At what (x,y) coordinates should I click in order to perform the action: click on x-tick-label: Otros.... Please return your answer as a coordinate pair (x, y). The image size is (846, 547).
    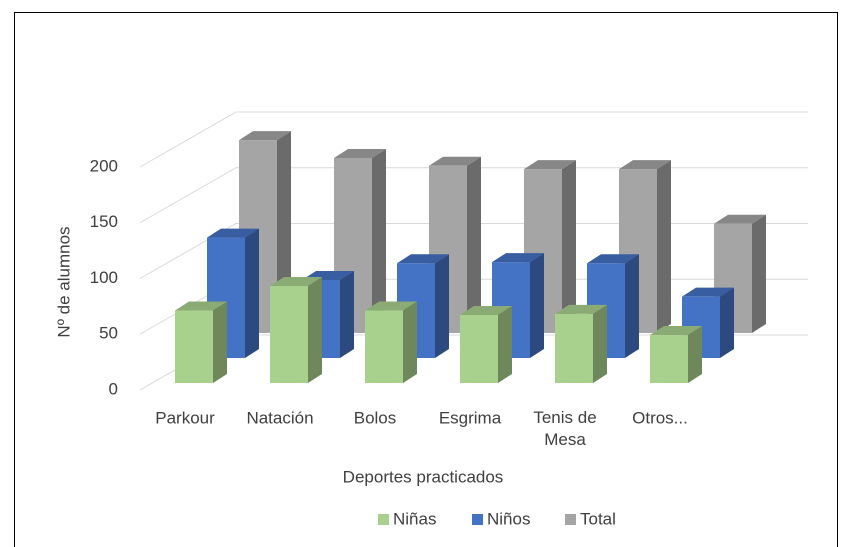
    Looking at the image, I should click on (660, 417).